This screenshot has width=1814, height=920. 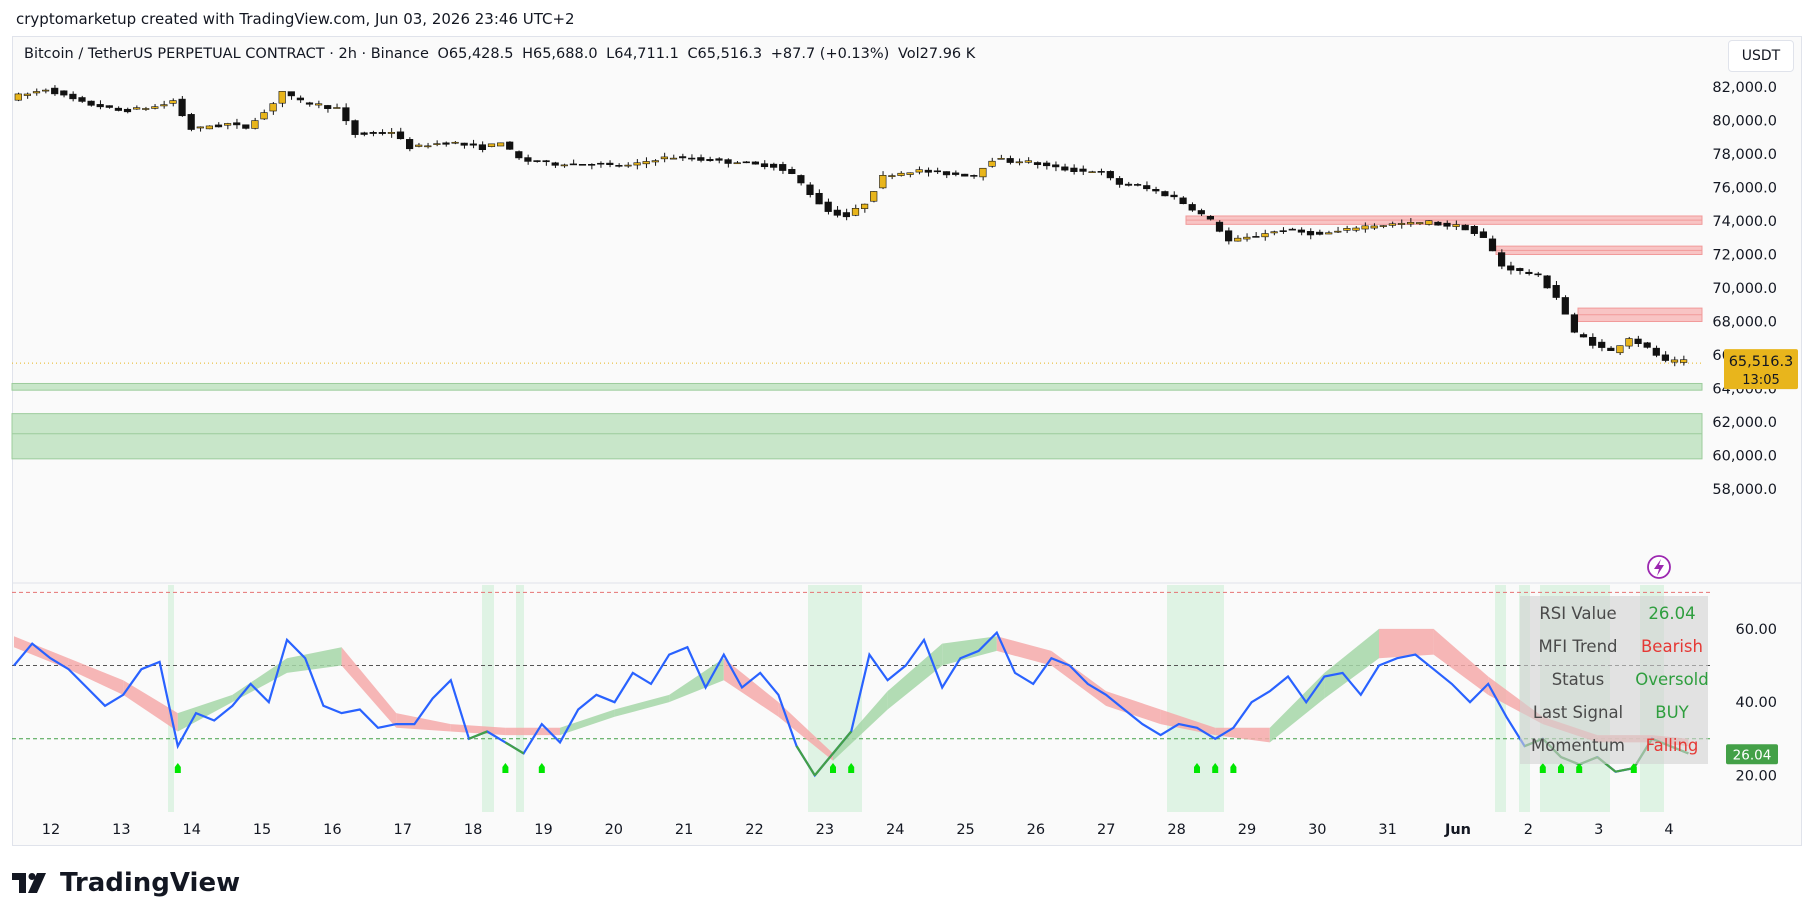 What do you see at coordinates (1457, 830) in the screenshot?
I see `time-tick-label: Jun` at bounding box center [1457, 830].